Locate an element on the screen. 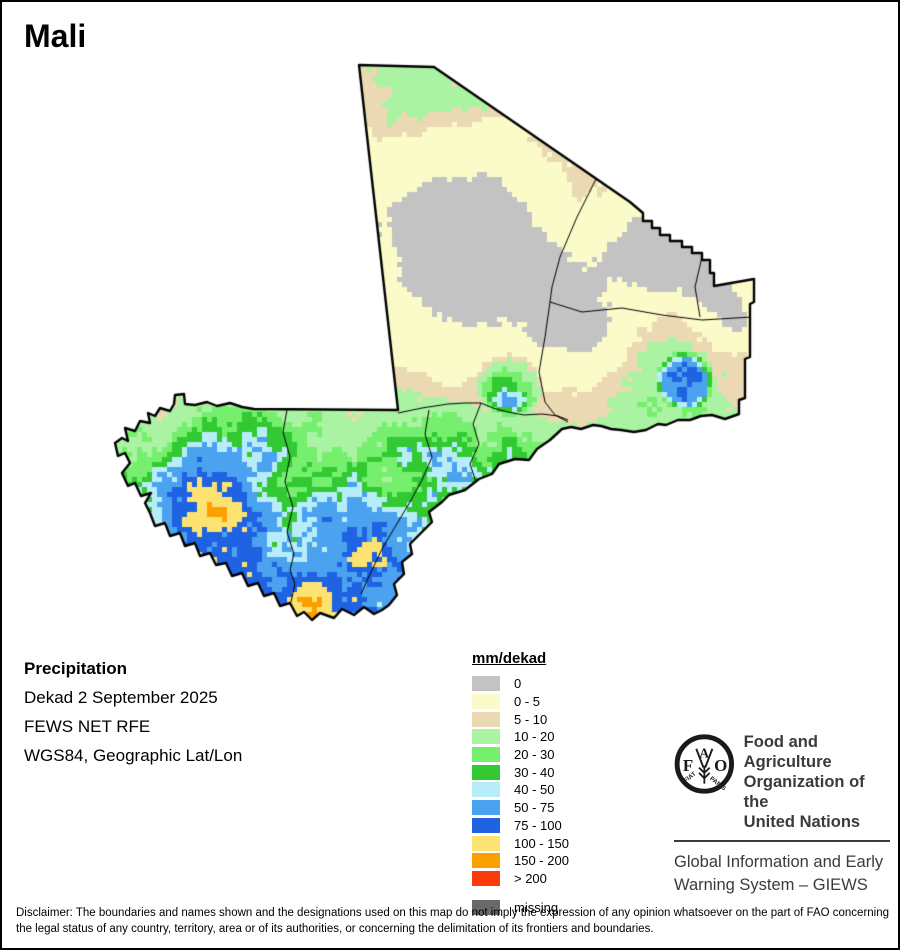 This screenshot has width=900, height=952. legend-item: 20 - 30 is located at coordinates (520, 755).